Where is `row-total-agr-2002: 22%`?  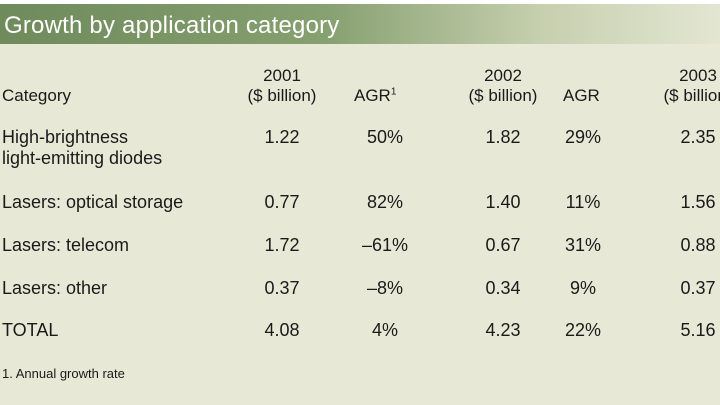 row-total-agr-2002: 22% is located at coordinates (583, 330).